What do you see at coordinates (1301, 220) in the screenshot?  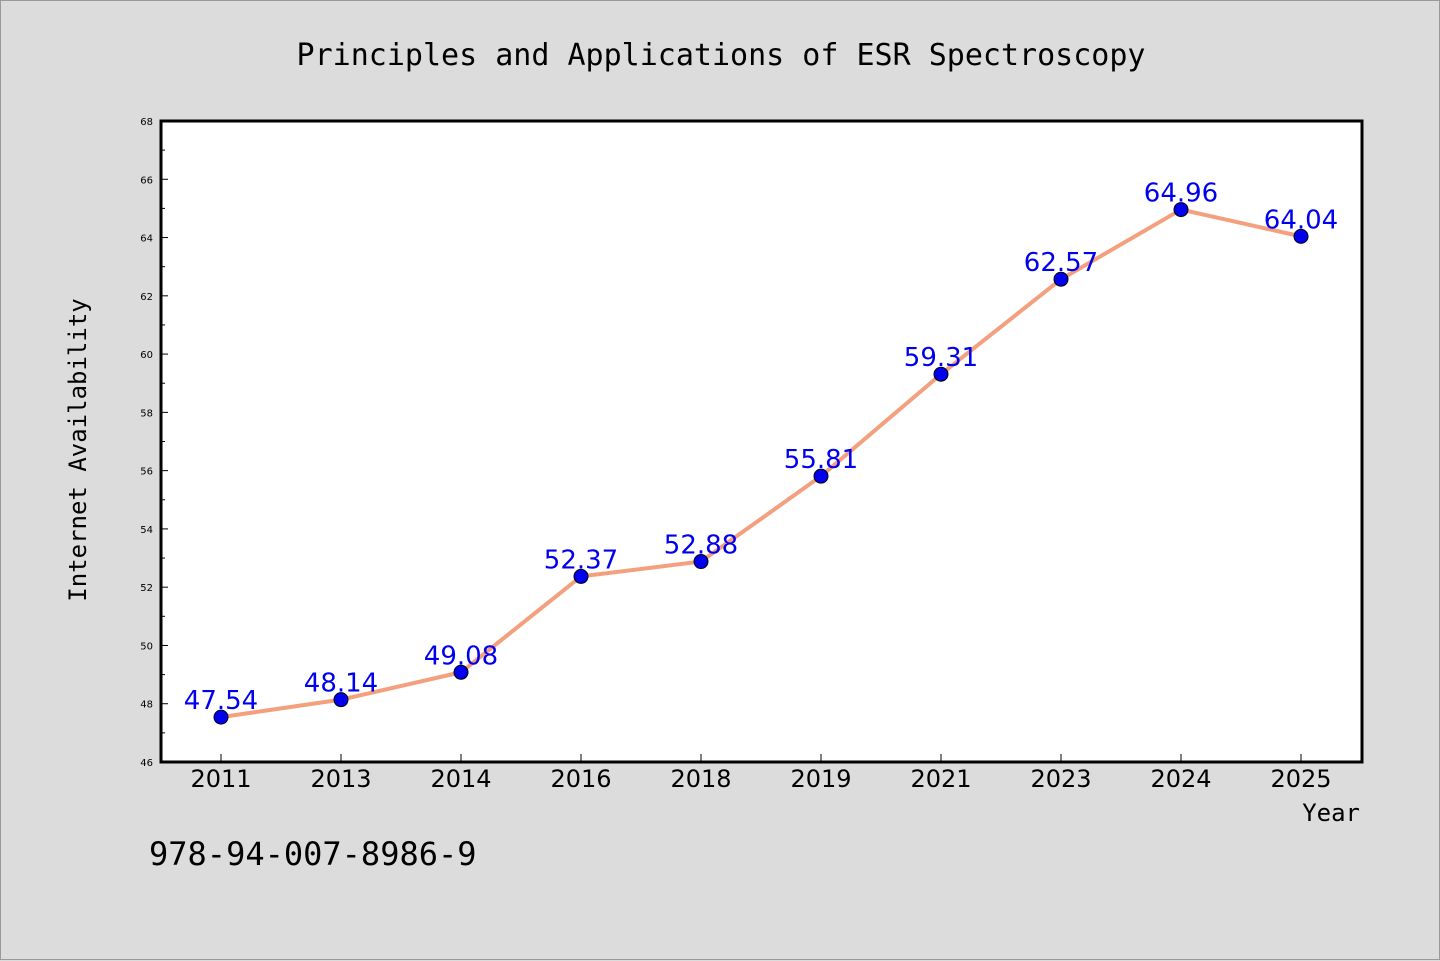 I see `data-label: 64.04` at bounding box center [1301, 220].